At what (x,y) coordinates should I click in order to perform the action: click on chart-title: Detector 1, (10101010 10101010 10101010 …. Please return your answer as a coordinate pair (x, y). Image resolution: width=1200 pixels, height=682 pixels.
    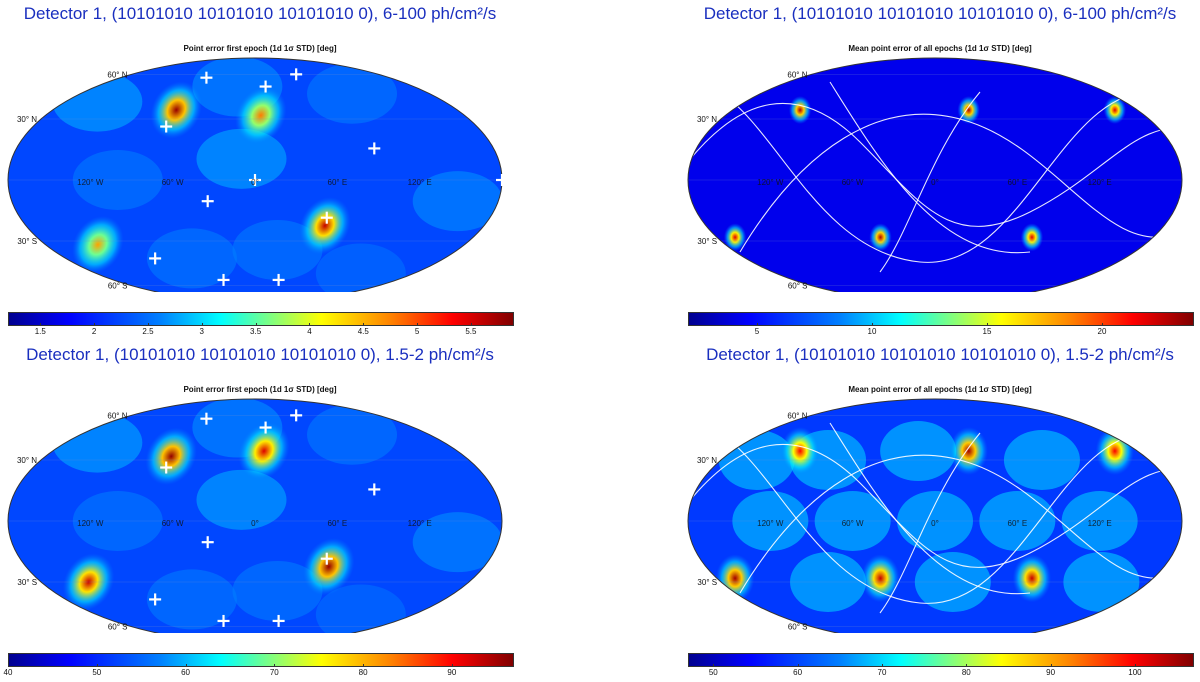
    Looking at the image, I should click on (260, 354).